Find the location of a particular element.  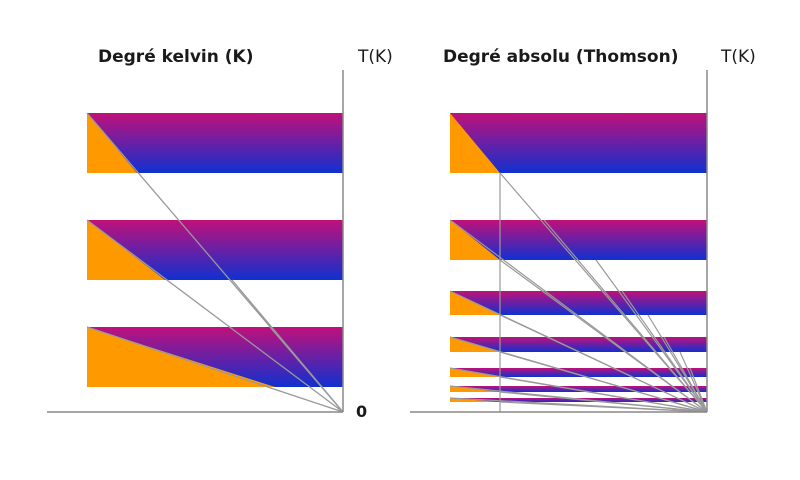

thomson-axis-label: T(K) is located at coordinates (738, 57).